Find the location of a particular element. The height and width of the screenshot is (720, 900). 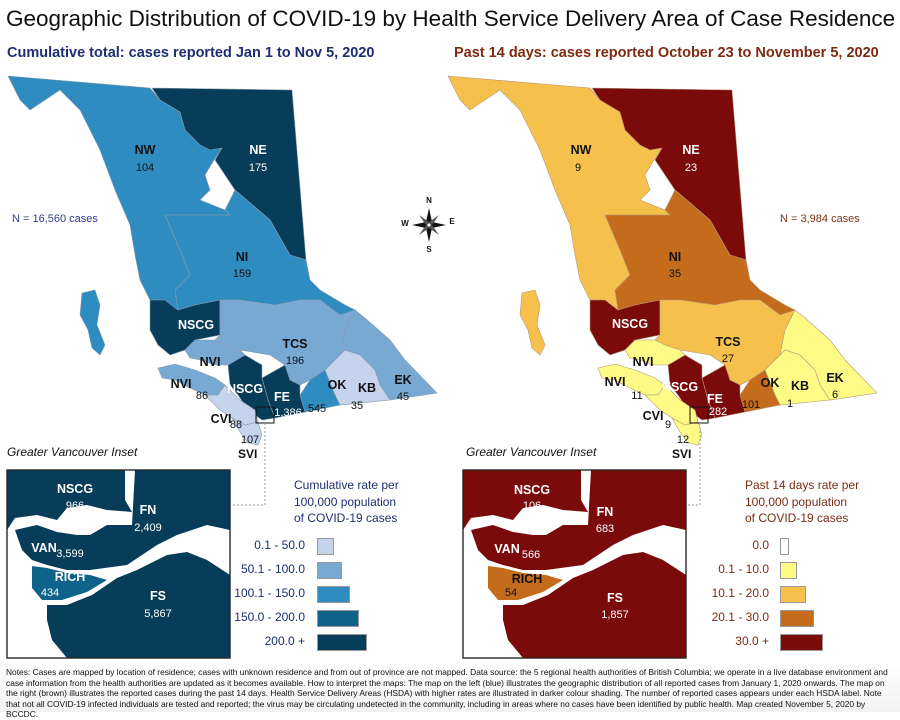

legend-item: 0.0 is located at coordinates (805, 547).